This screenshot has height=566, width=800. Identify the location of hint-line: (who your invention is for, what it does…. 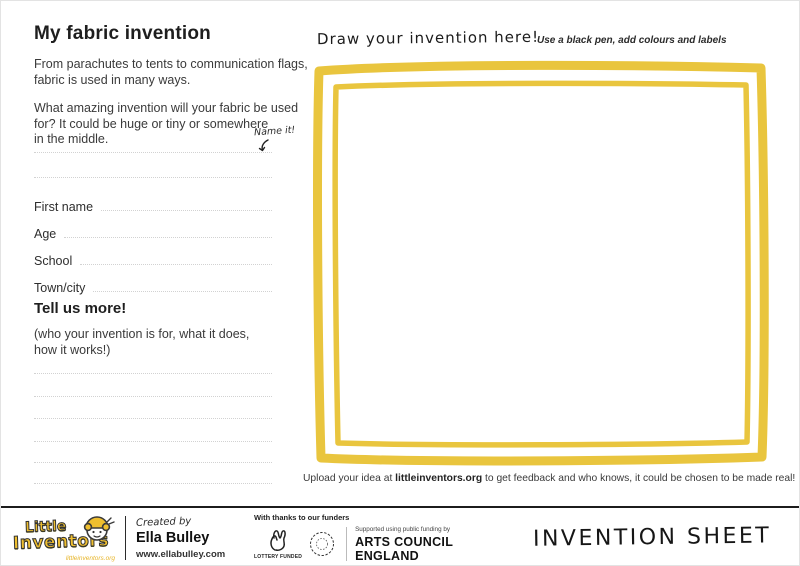
(142, 334).